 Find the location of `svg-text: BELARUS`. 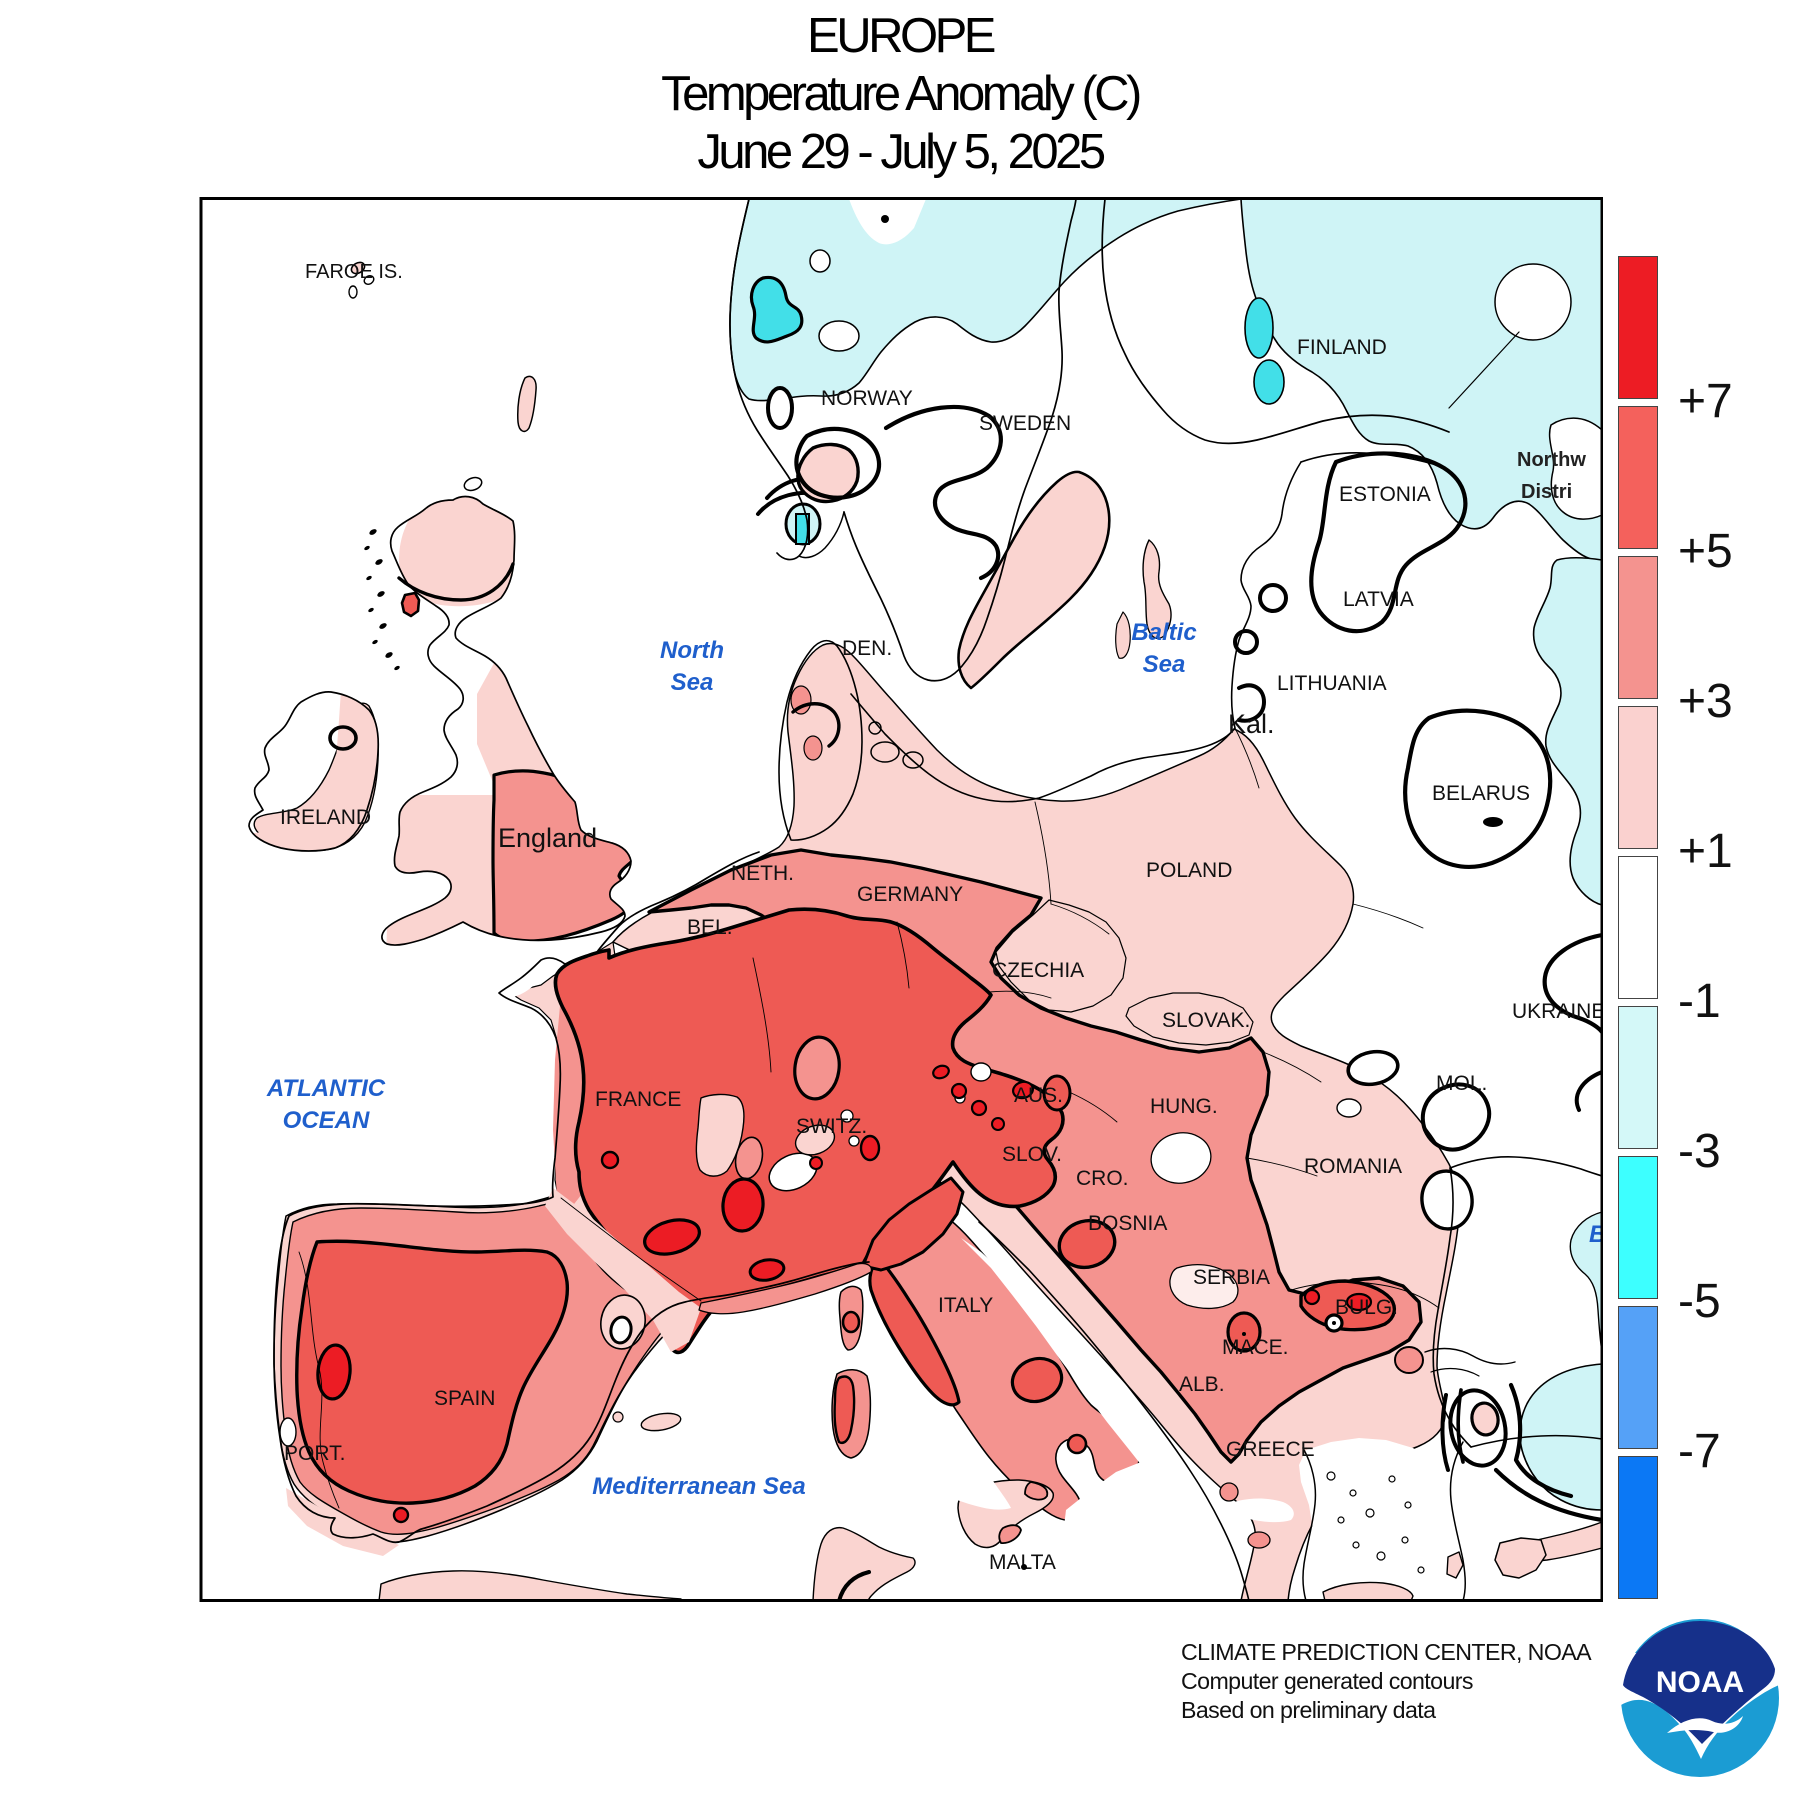

svg-text: BELARUS is located at coordinates (1481, 793).